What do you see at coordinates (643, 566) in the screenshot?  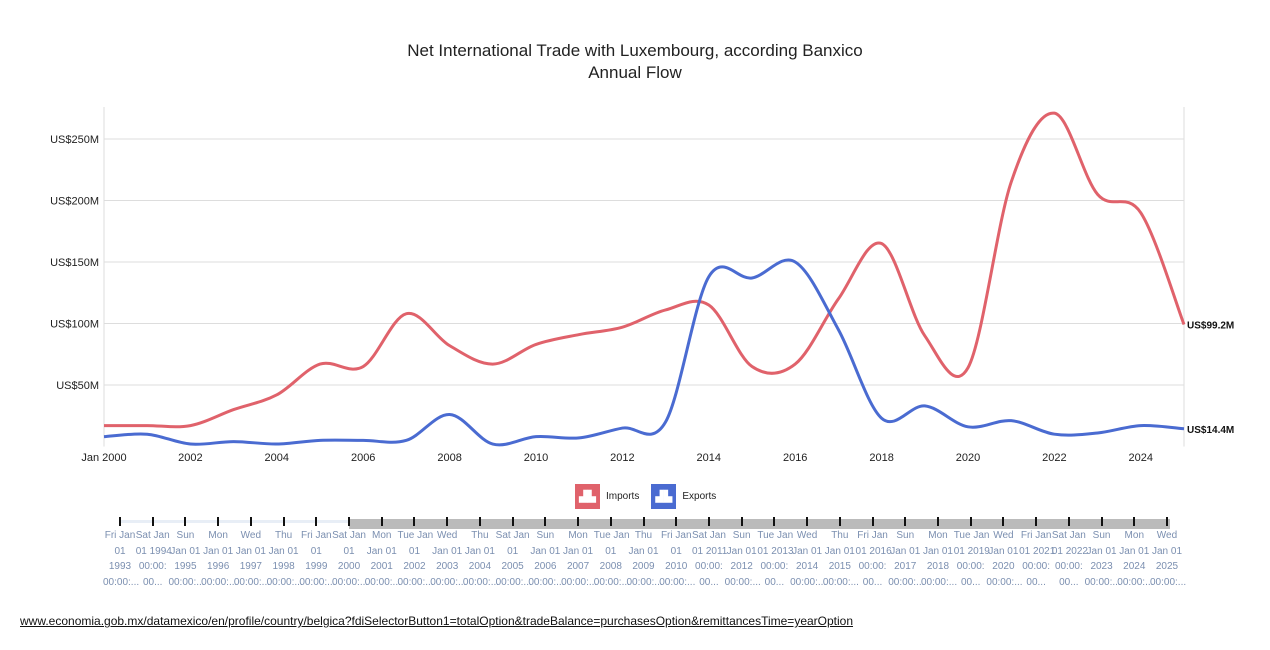 I see `timeline-label-line: 2009` at bounding box center [643, 566].